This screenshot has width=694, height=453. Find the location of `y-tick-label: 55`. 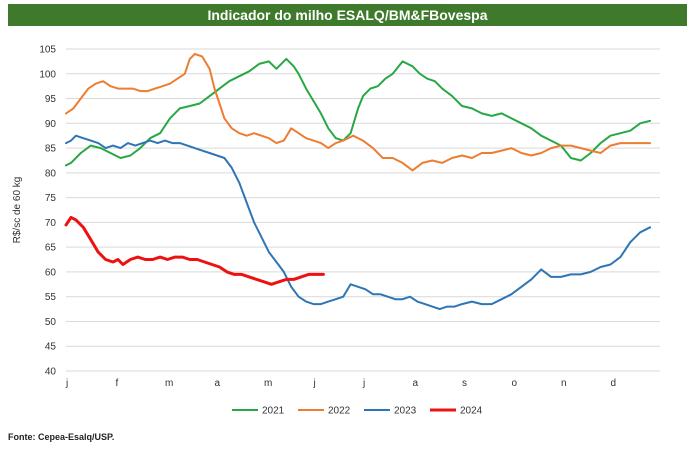

y-tick-label: 55 is located at coordinates (51, 297).